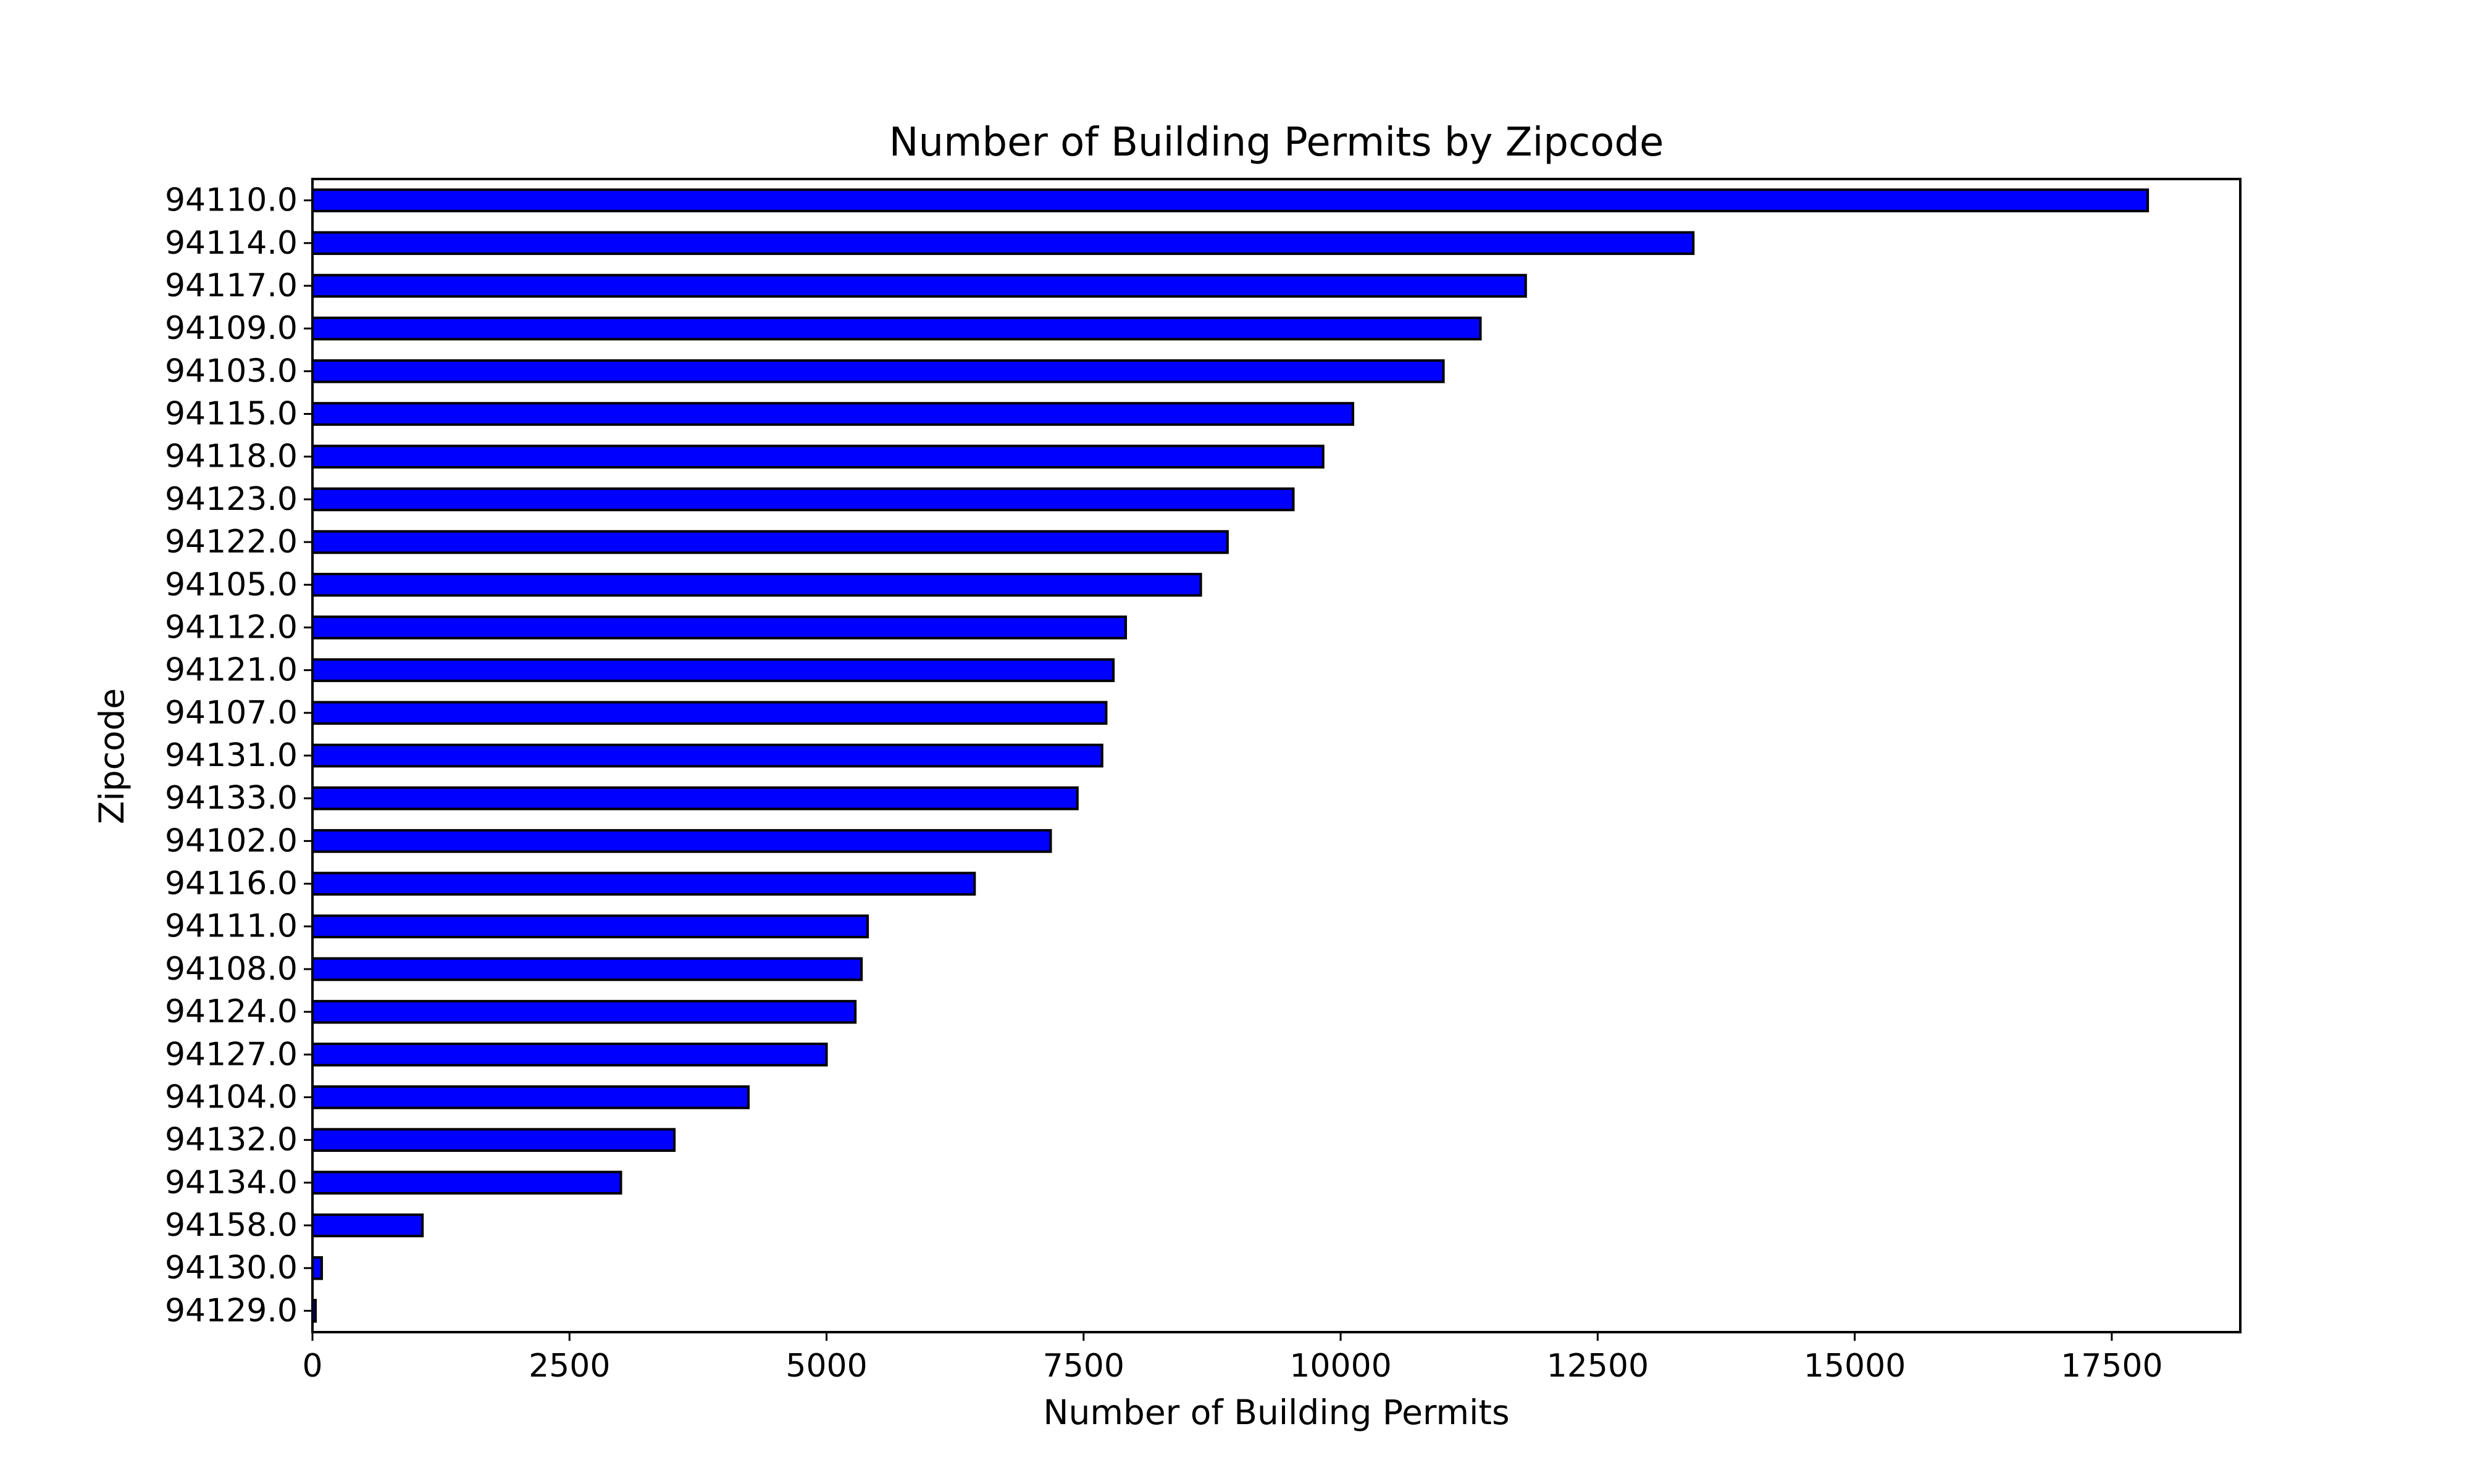 Image resolution: width=2470 pixels, height=1484 pixels. Describe the element at coordinates (232, 926) in the screenshot. I see `y-tick-label: 94111.0` at that location.